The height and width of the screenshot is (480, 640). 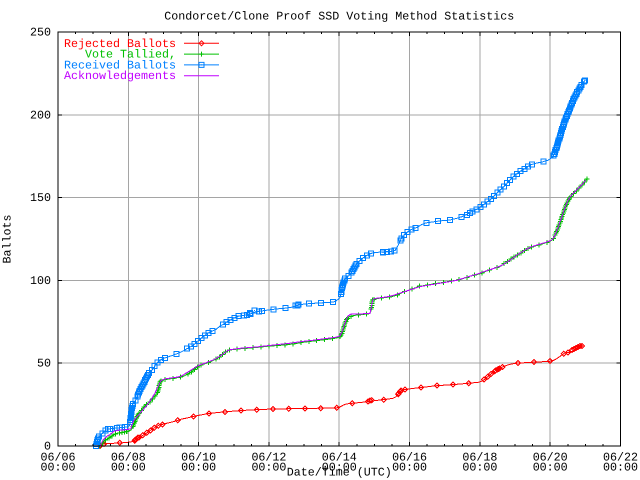 What do you see at coordinates (40, 281) in the screenshot?
I see `svg-text: 100` at bounding box center [40, 281].